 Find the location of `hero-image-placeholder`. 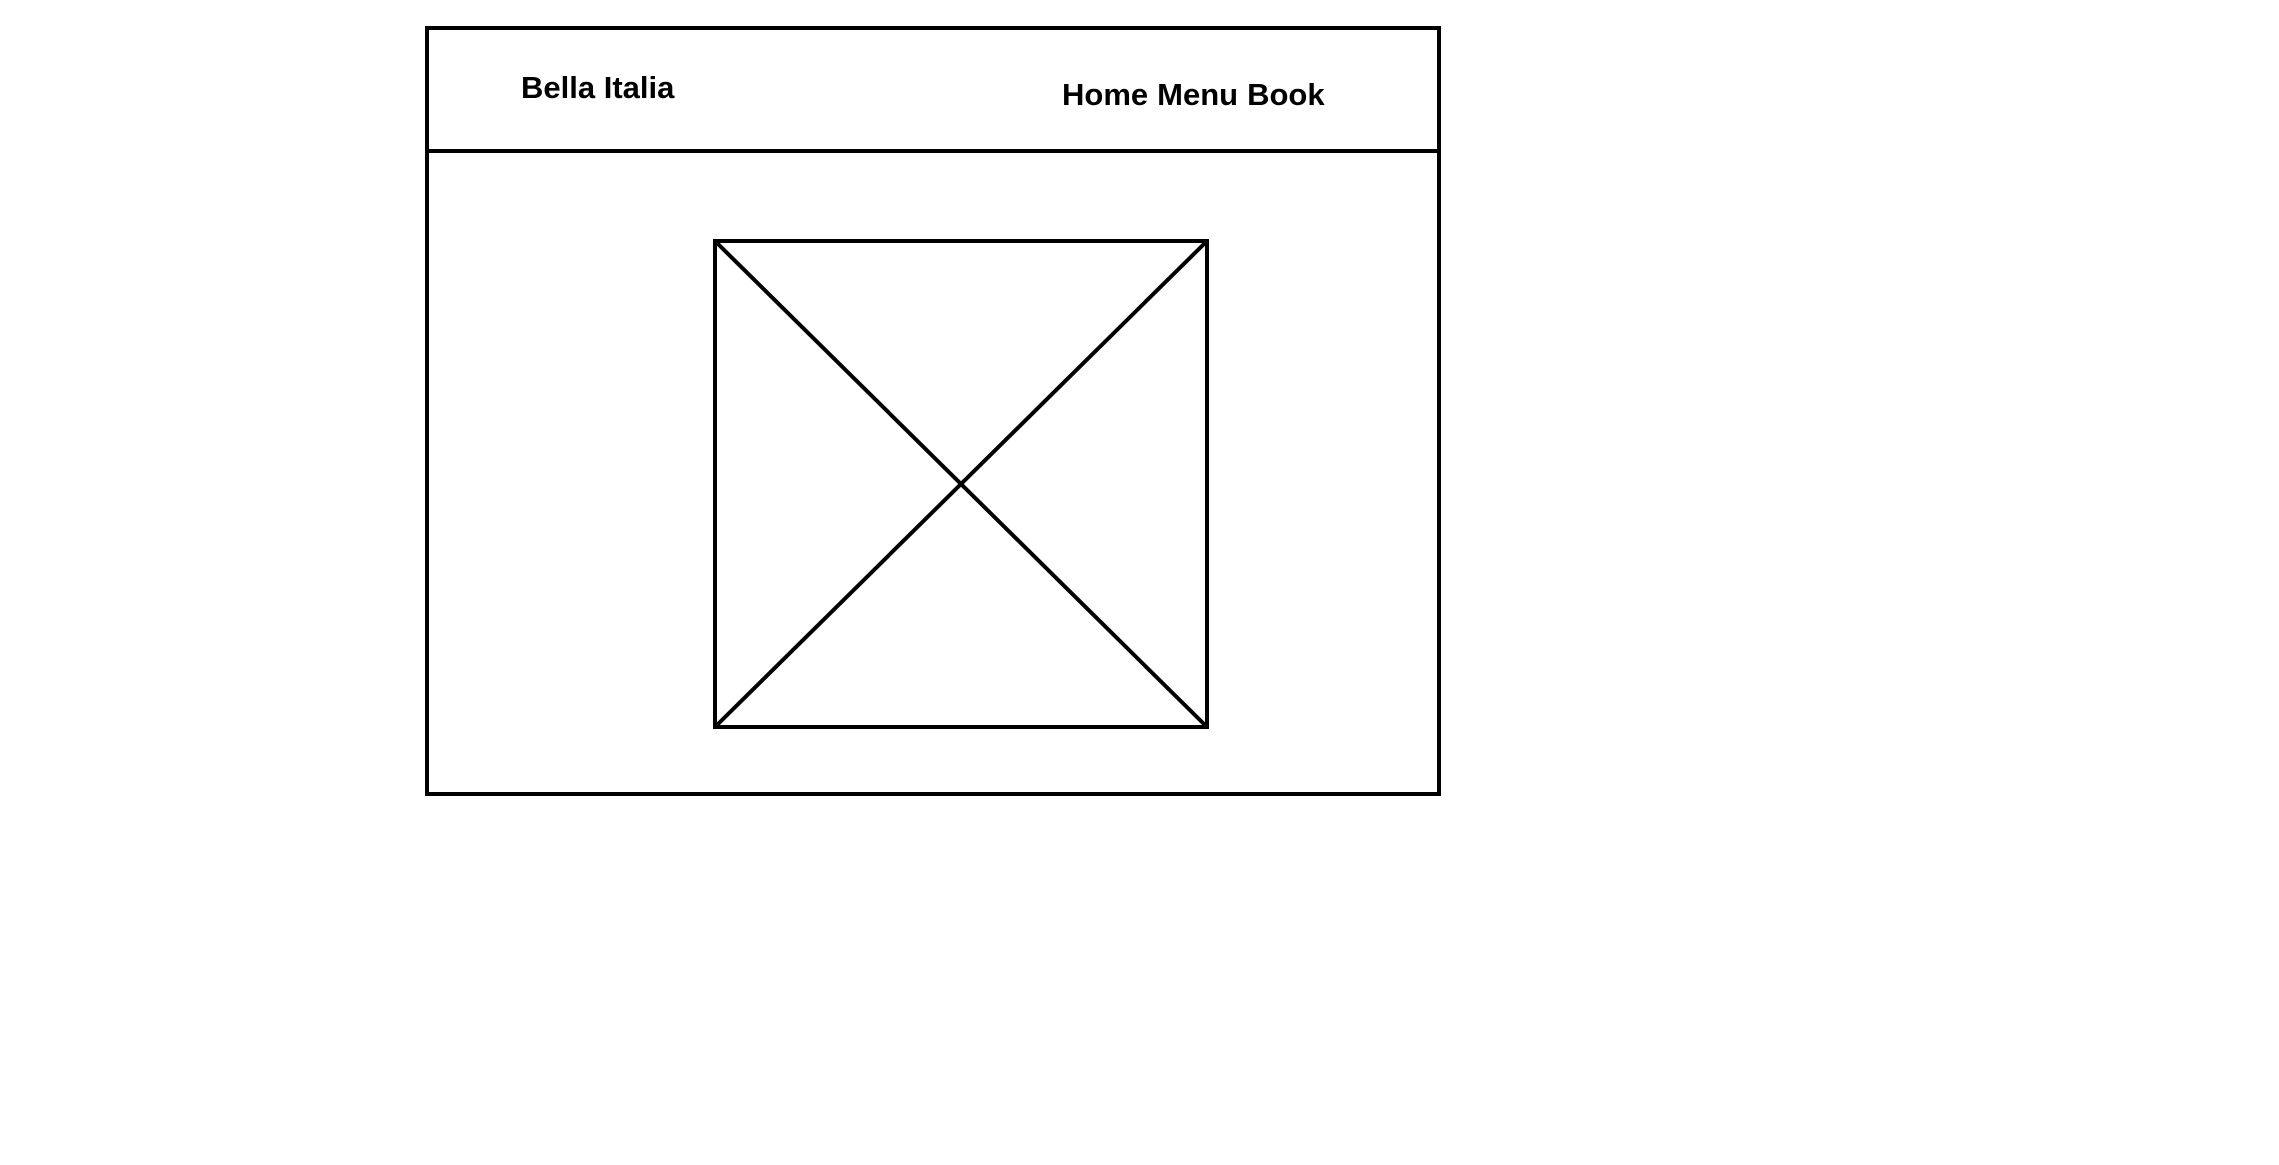

hero-image-placeholder is located at coordinates (961, 484).